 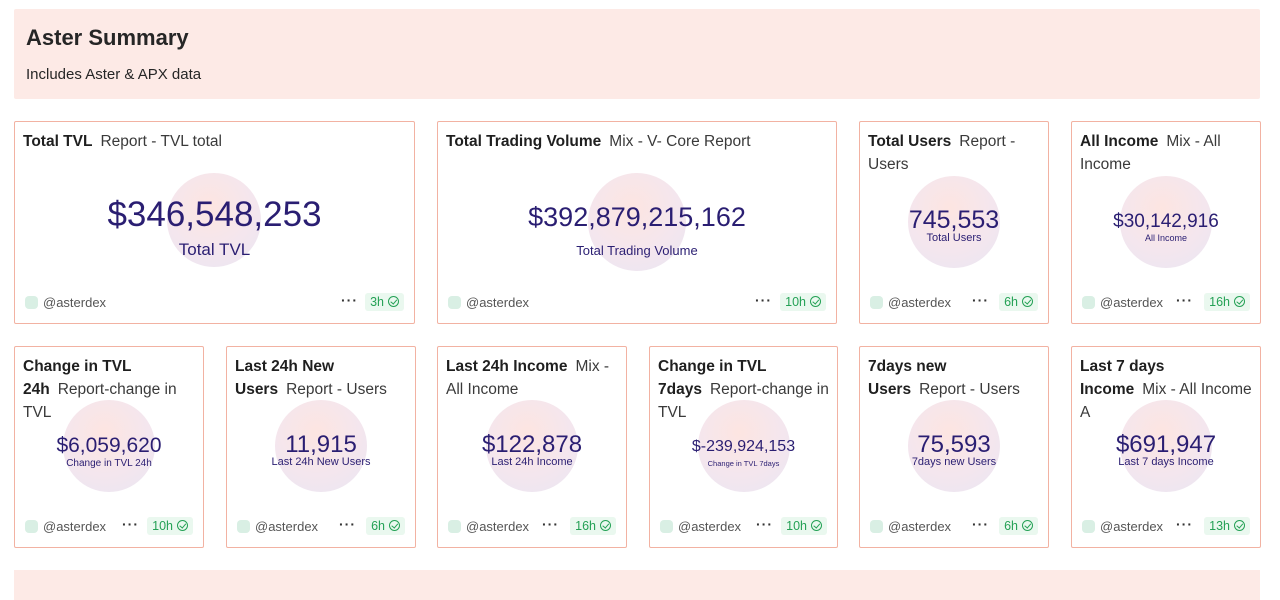 What do you see at coordinates (532, 462) in the screenshot?
I see `counter-label: Last 24h Income` at bounding box center [532, 462].